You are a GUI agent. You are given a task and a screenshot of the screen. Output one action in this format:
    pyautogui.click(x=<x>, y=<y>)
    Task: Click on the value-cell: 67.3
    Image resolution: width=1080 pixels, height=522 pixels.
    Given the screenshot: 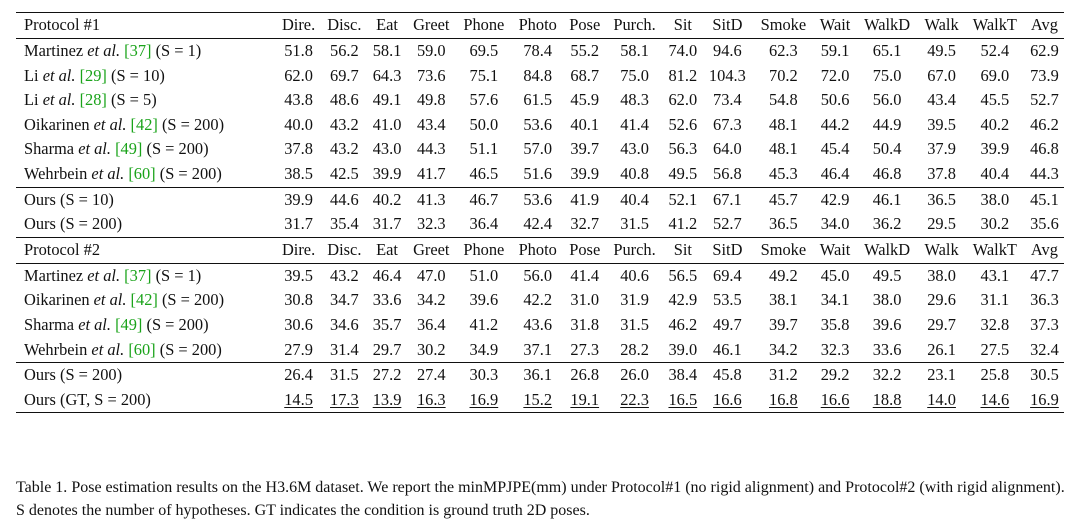 What is the action you would take?
    pyautogui.click(x=727, y=124)
    